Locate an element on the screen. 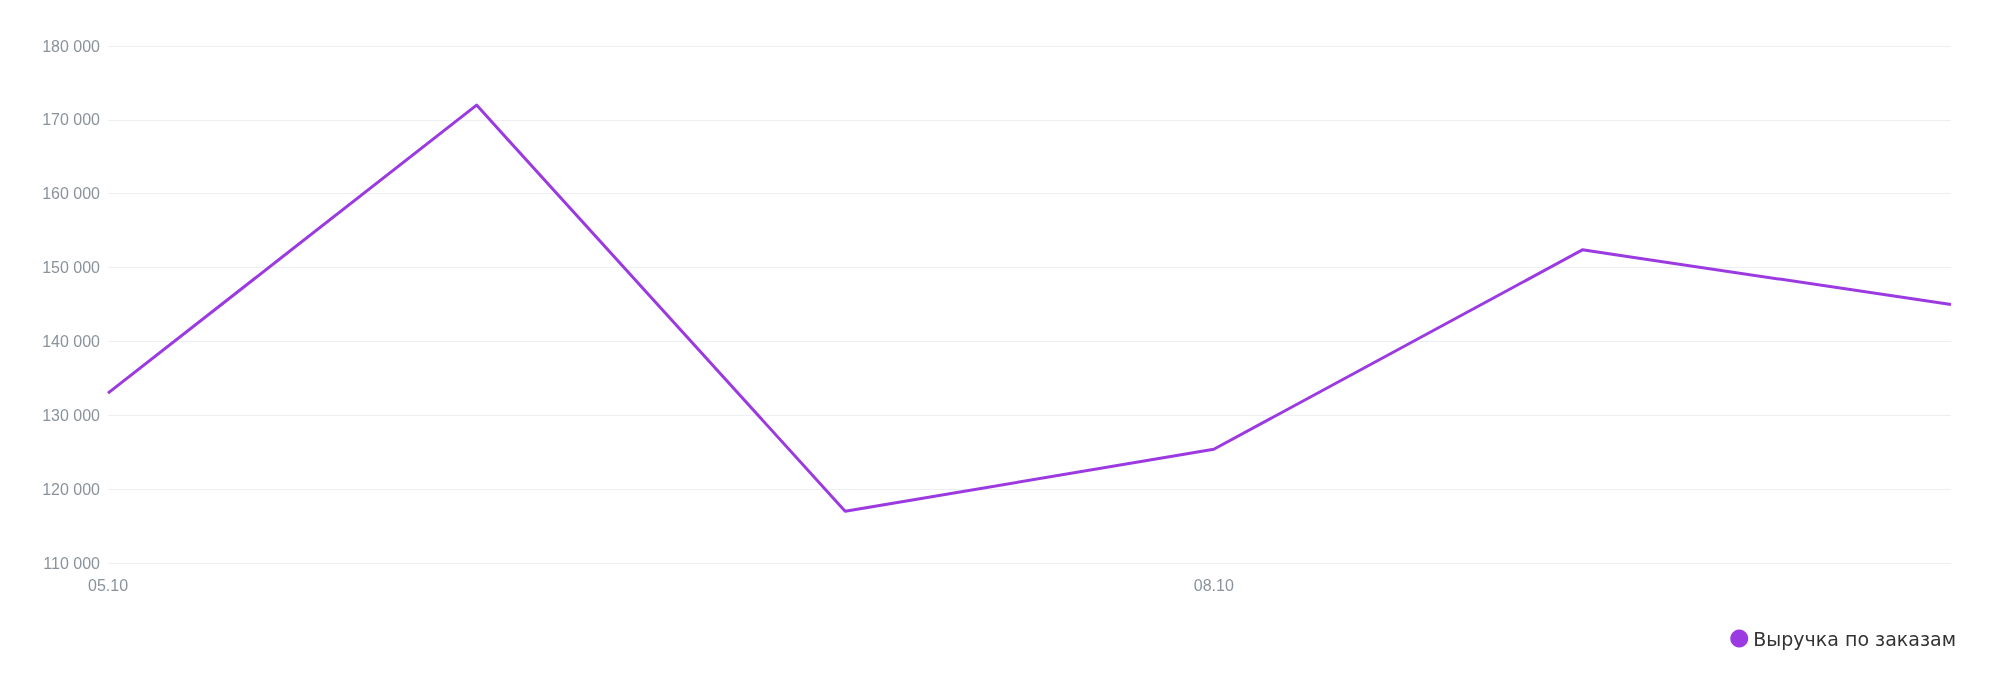 Image resolution: width=1999 pixels, height=681 pixels. y-tick-label: 170 000 is located at coordinates (71, 120).